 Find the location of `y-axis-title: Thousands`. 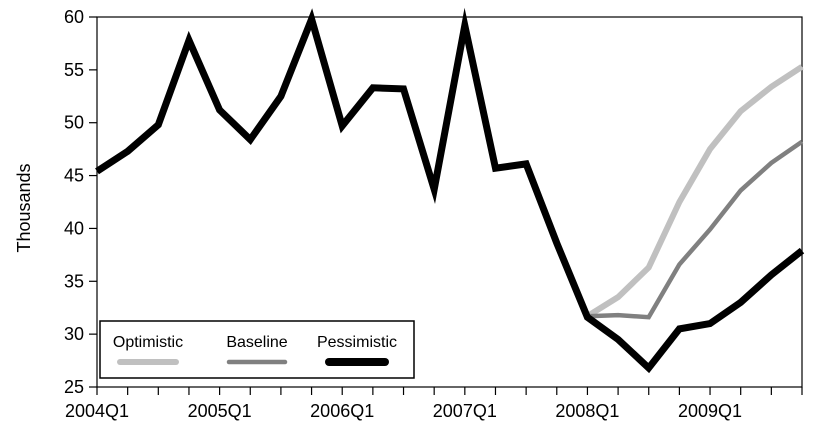

y-axis-title: Thousands is located at coordinates (24, 207).